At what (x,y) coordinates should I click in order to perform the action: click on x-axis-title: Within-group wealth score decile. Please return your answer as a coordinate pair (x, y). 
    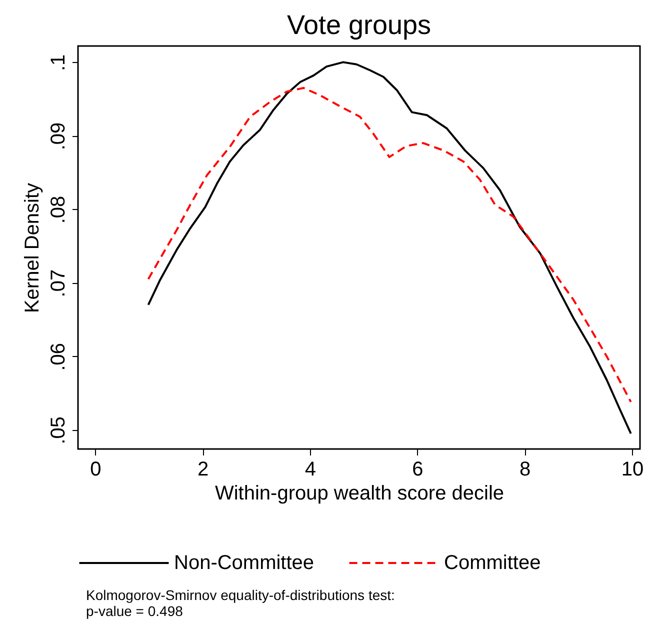
    Looking at the image, I should click on (359, 493).